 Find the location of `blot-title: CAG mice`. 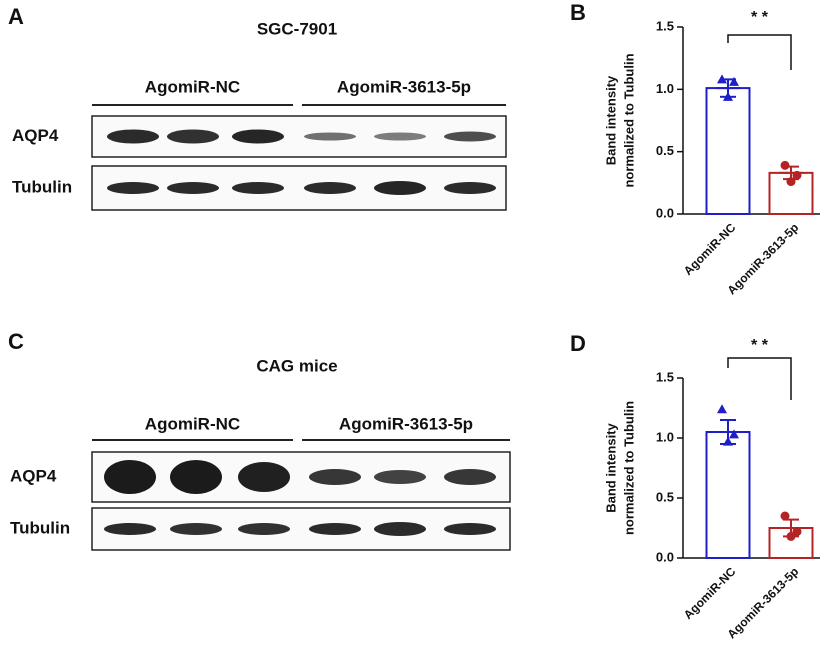

blot-title: CAG mice is located at coordinates (296, 365).